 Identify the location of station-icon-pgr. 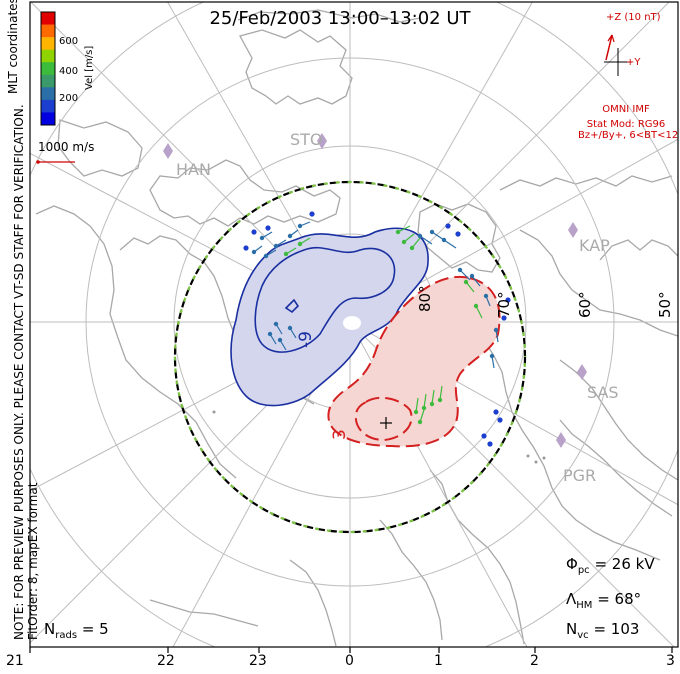
(561, 440).